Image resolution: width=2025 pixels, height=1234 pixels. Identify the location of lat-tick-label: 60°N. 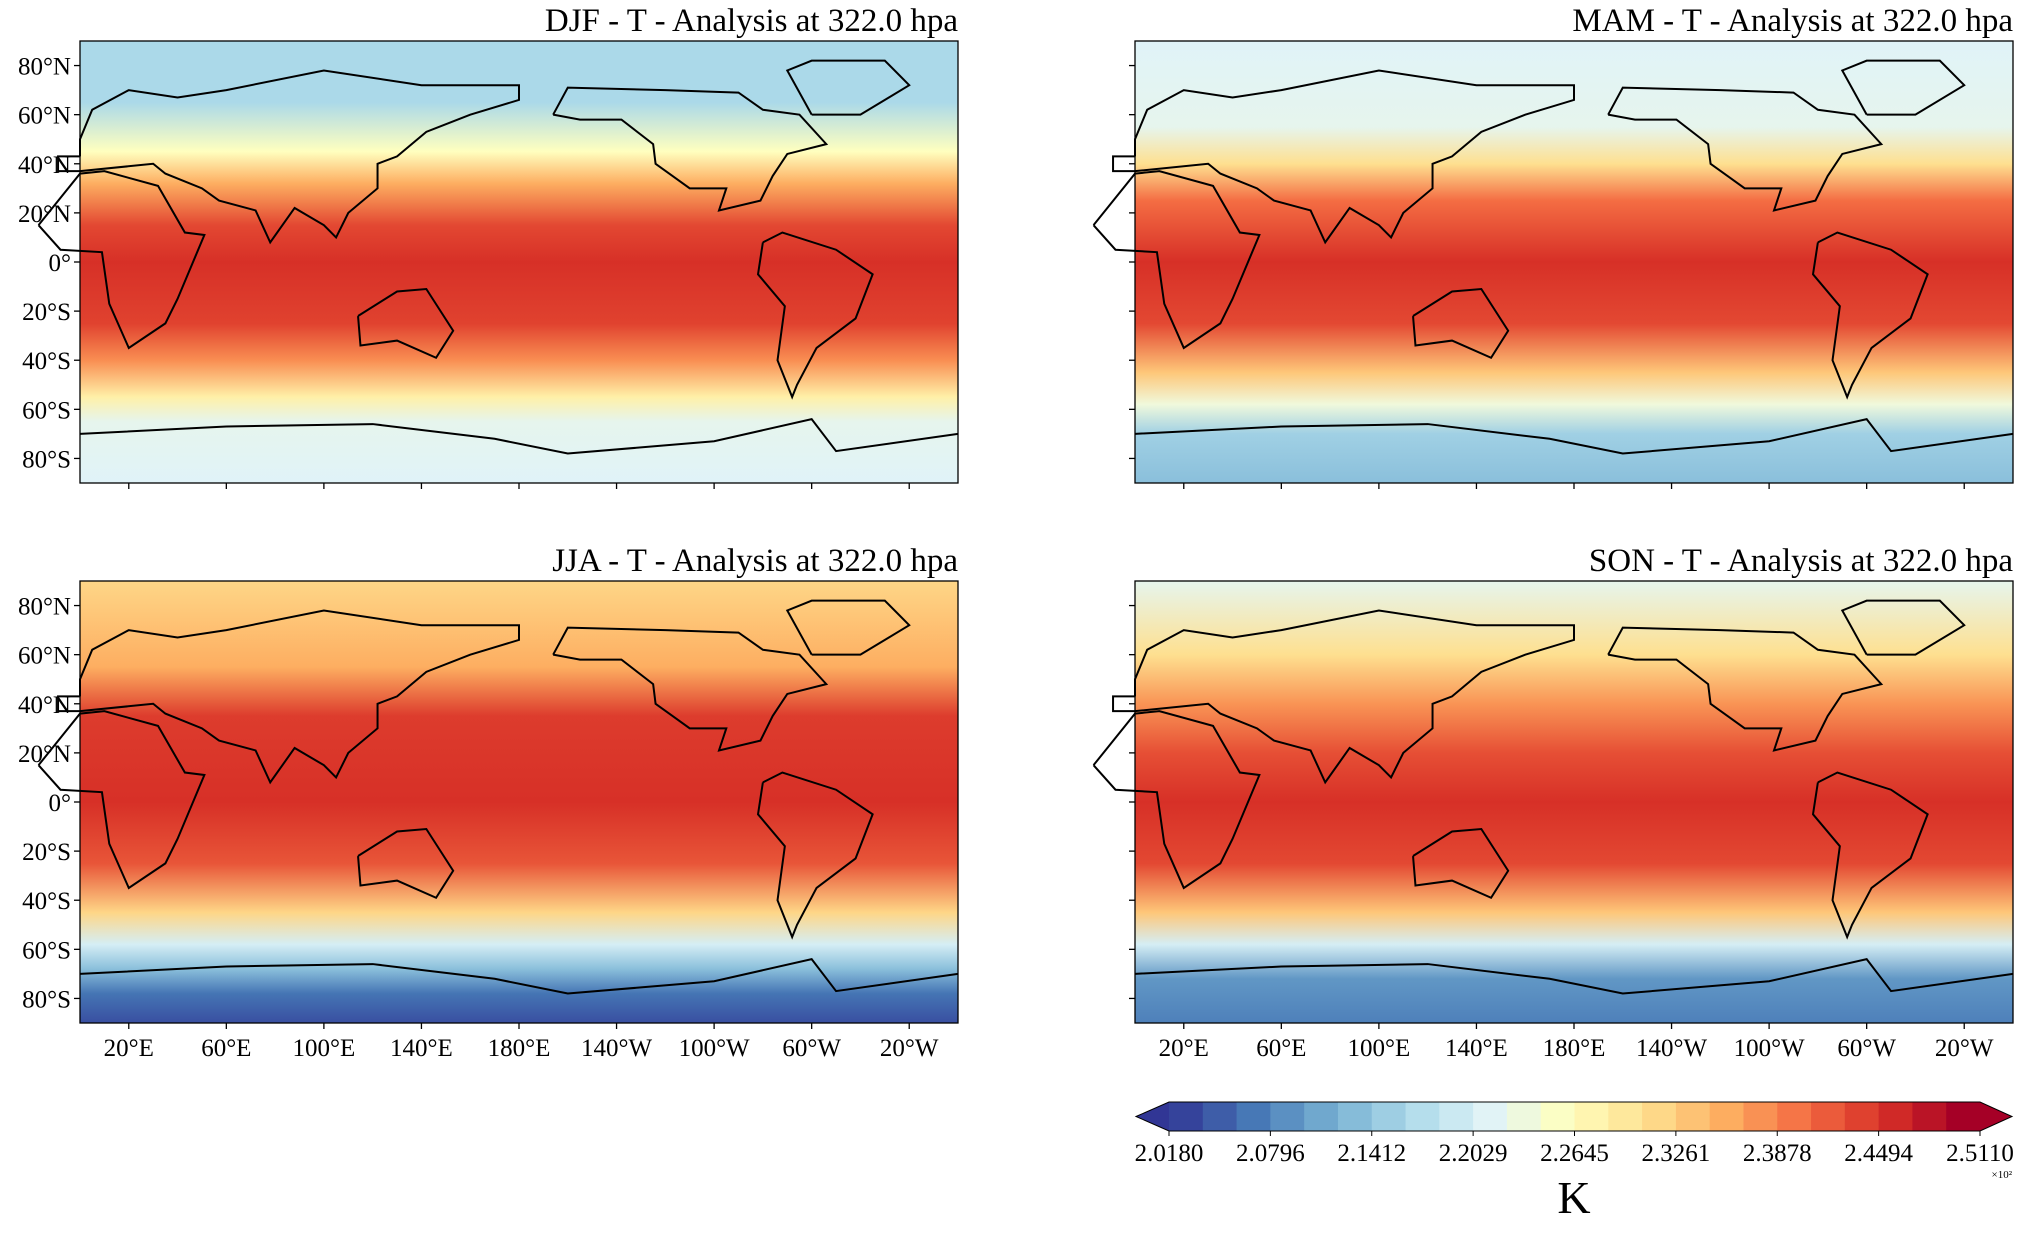
(44, 116).